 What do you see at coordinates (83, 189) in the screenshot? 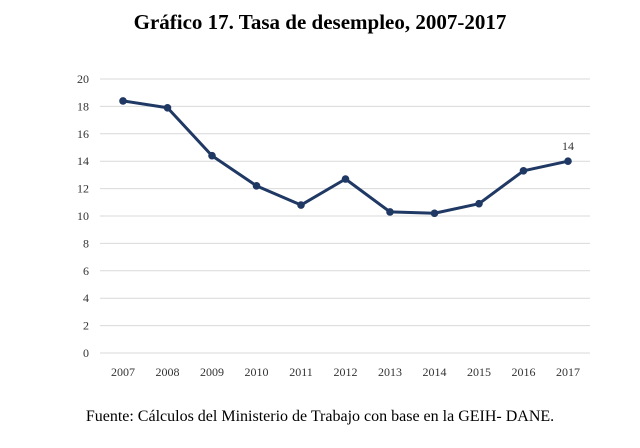
I see `y-tick-label: 12` at bounding box center [83, 189].